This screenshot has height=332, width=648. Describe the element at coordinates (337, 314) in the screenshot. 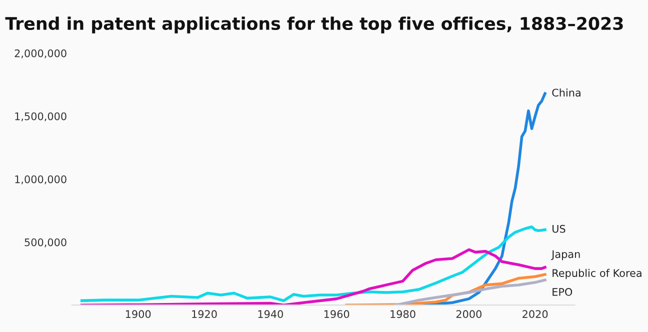

I see `x-tick-label: 1960` at that location.